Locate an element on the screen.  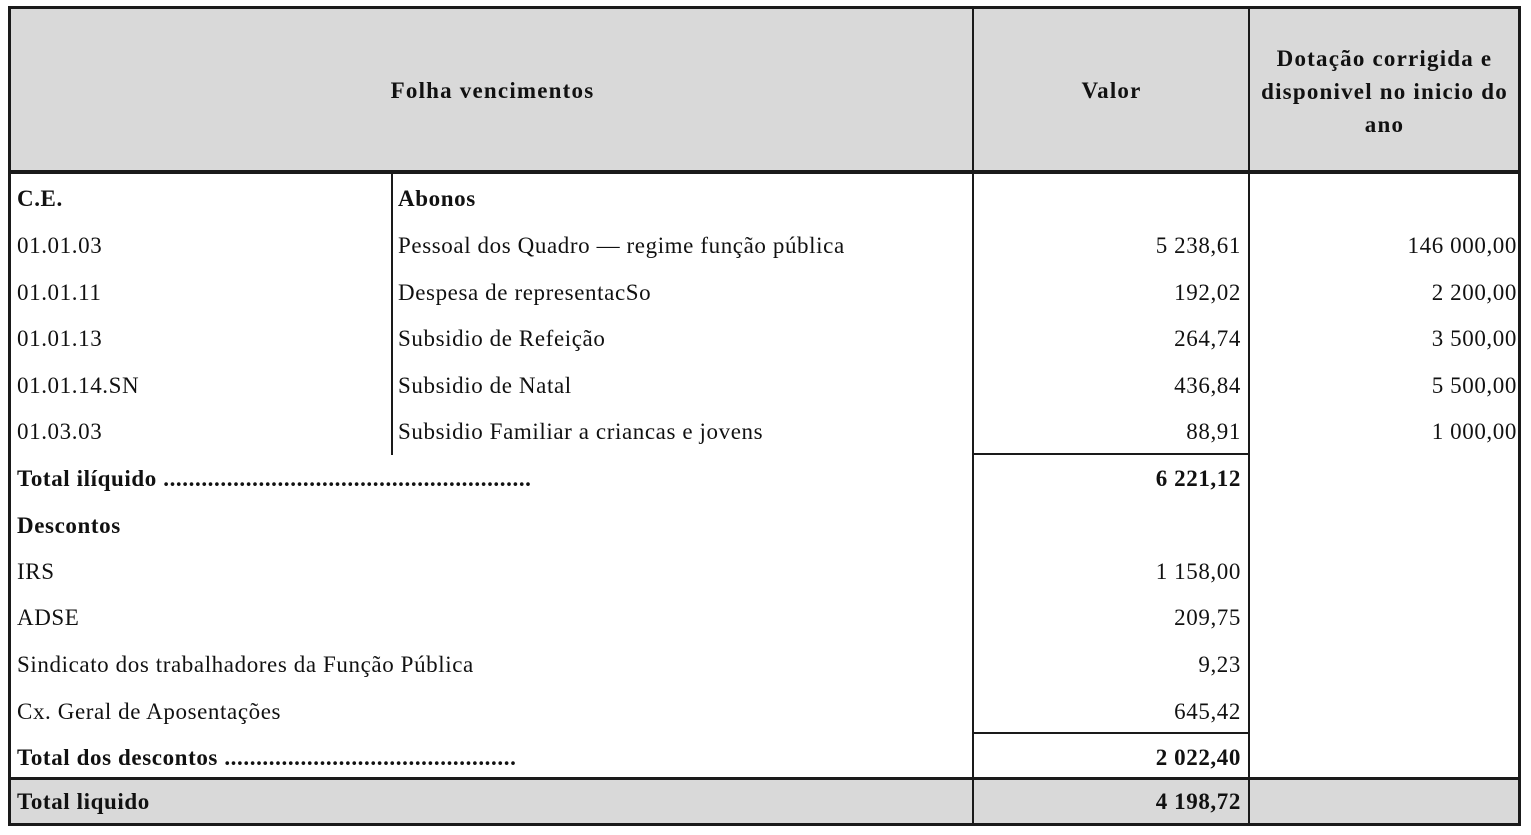
table-row-dotacao: 2 200,00 is located at coordinates (1474, 292).